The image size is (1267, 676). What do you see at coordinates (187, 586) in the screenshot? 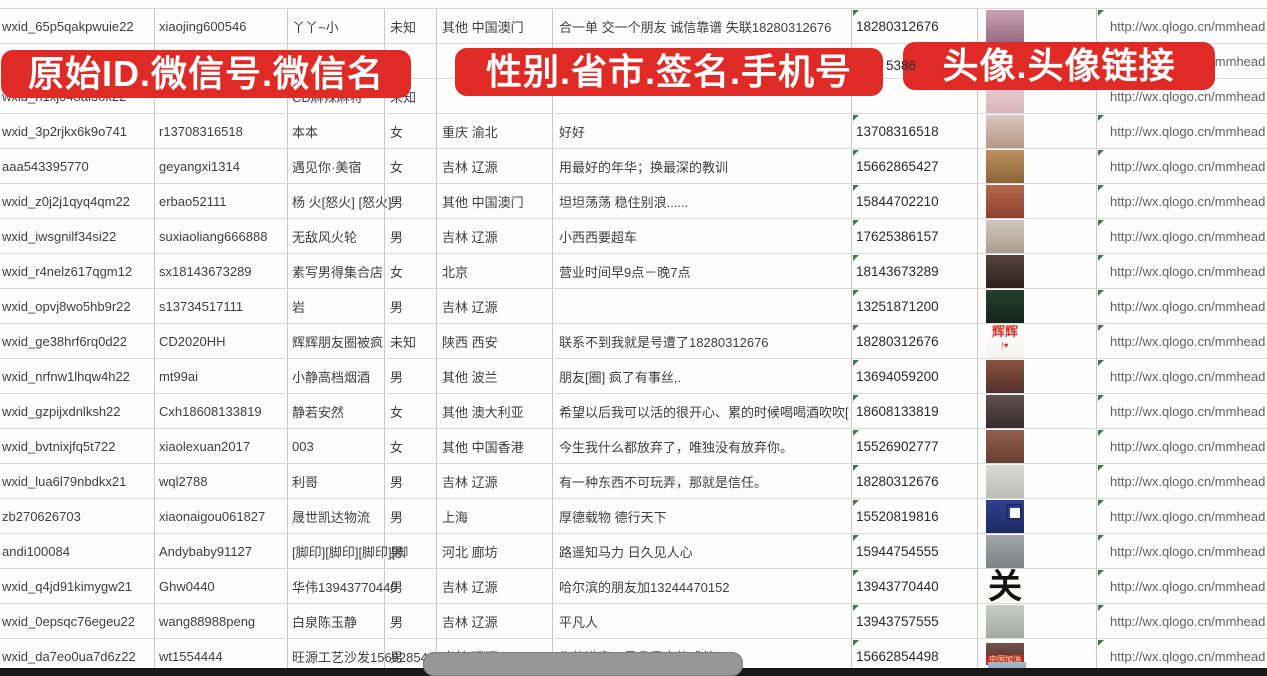
I see `cell-wechat-id-text: Ghw0440` at bounding box center [187, 586].